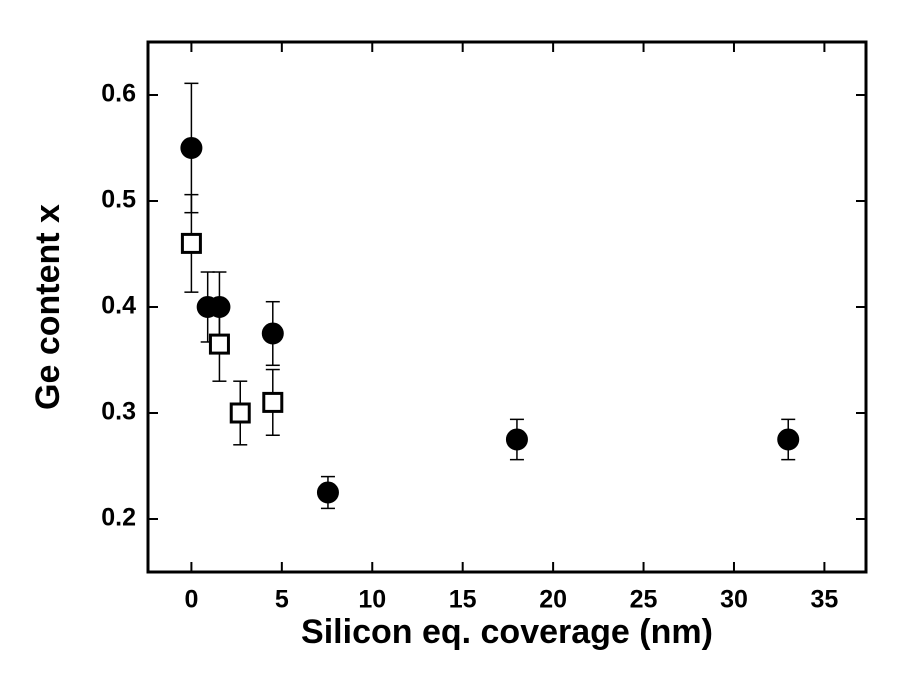  Describe the element at coordinates (118, 518) in the screenshot. I see `y-tick-label: 0.2` at that location.